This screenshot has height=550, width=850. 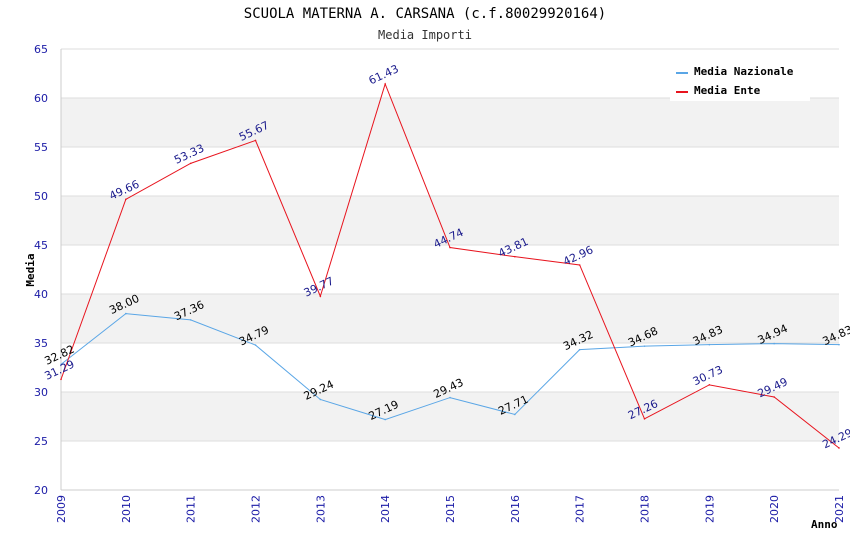 I want to click on x-tick-label: 2020, so click(x=774, y=509).